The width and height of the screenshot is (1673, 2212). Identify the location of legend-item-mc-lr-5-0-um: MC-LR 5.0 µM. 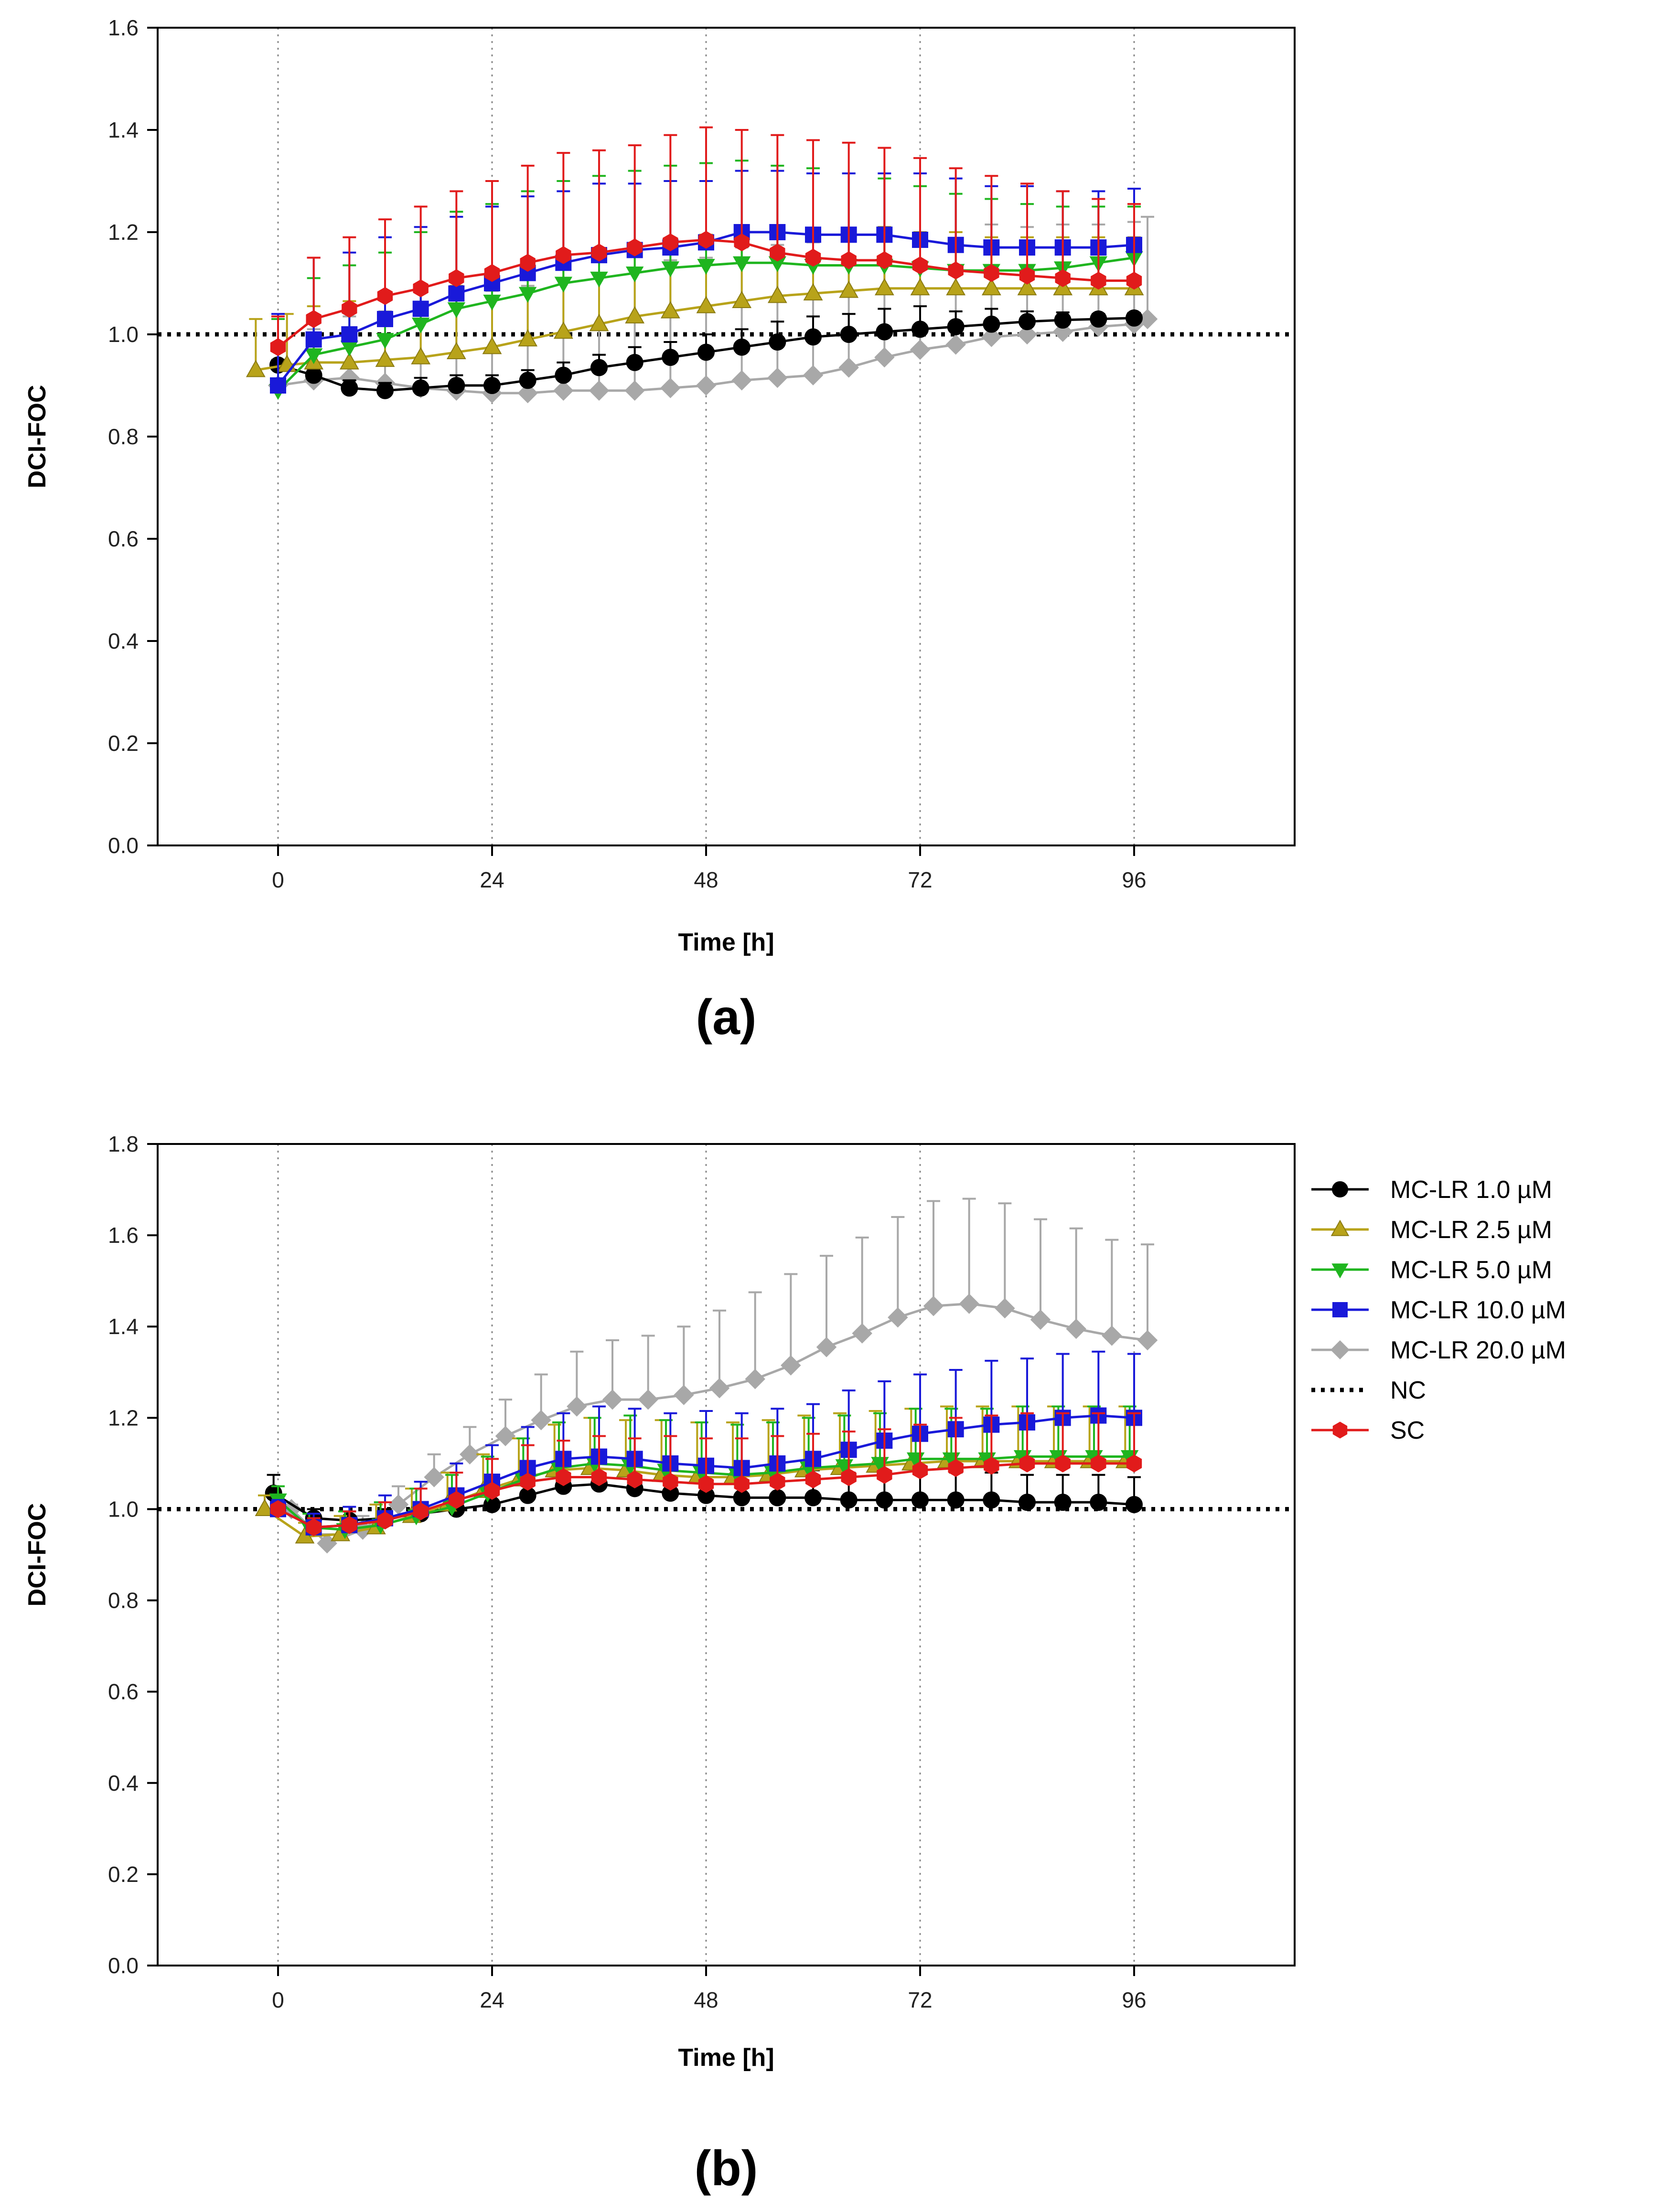
(1431, 1270).